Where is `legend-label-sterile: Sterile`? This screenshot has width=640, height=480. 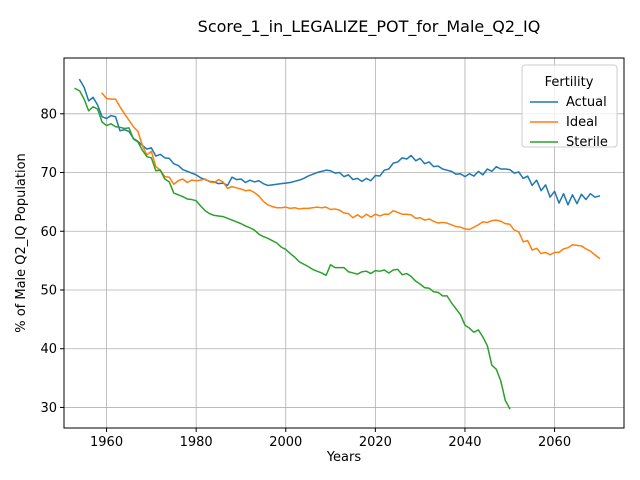 legend-label-sterile: Sterile is located at coordinates (587, 142).